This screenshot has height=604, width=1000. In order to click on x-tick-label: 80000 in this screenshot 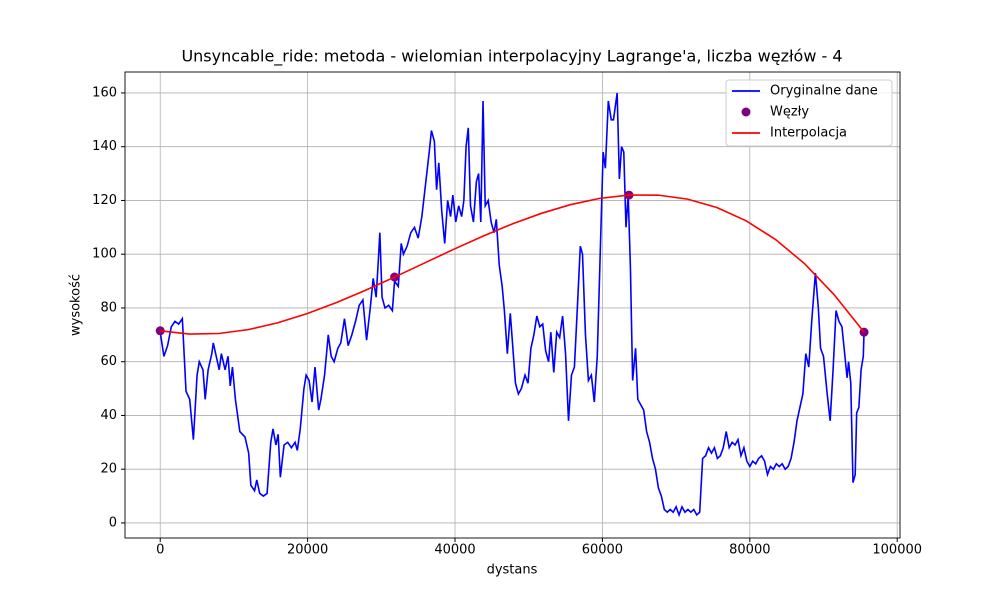, I will do `click(749, 550)`.